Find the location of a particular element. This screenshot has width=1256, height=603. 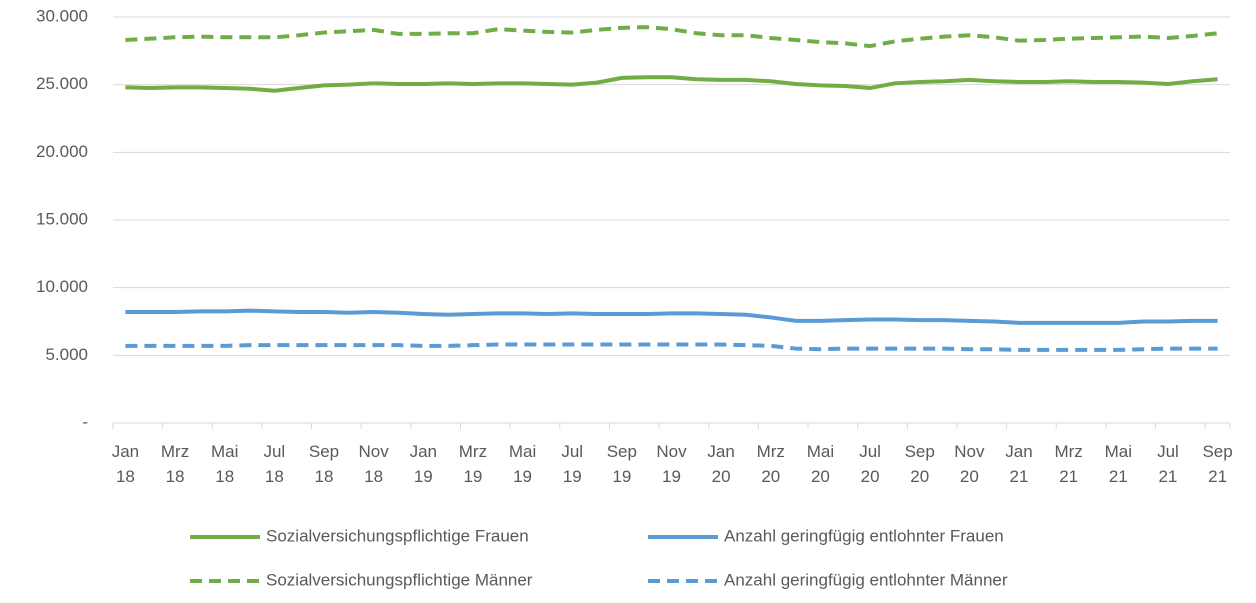

x-tick-label: Mrz 19 is located at coordinates (473, 464).